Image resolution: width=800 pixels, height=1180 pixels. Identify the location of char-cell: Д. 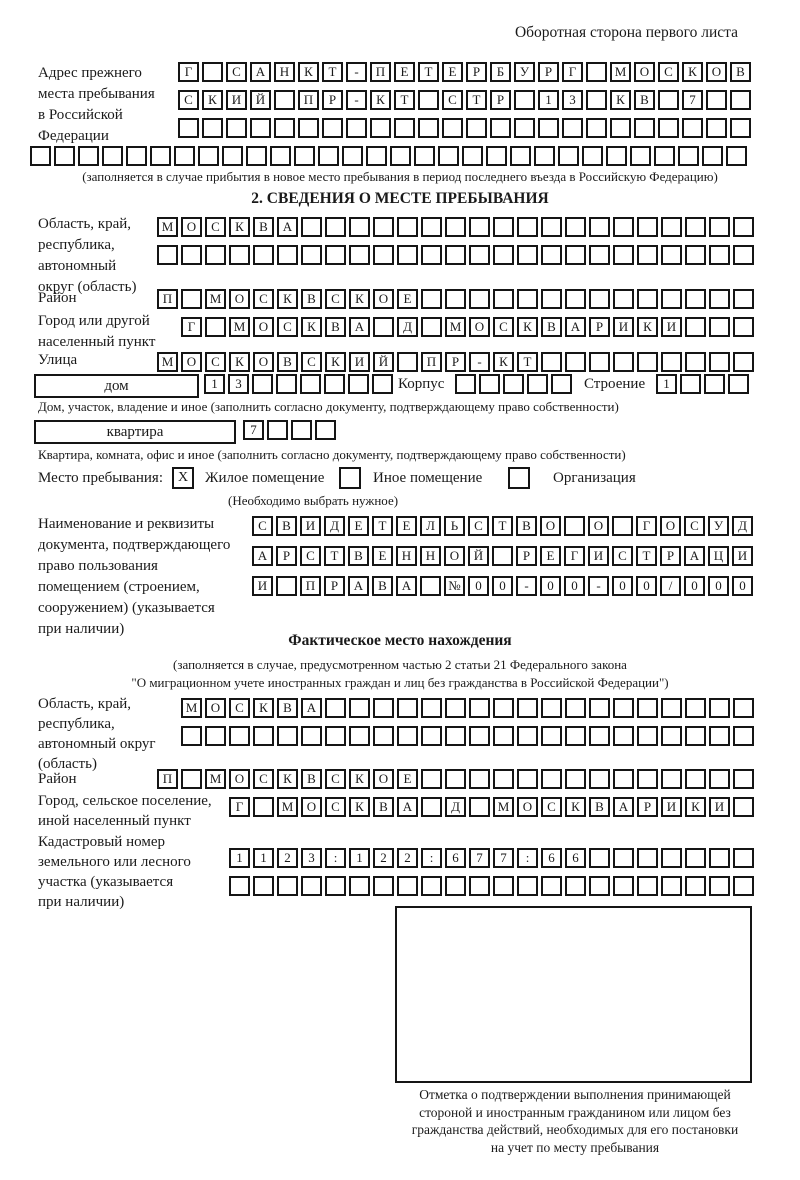
(407, 327).